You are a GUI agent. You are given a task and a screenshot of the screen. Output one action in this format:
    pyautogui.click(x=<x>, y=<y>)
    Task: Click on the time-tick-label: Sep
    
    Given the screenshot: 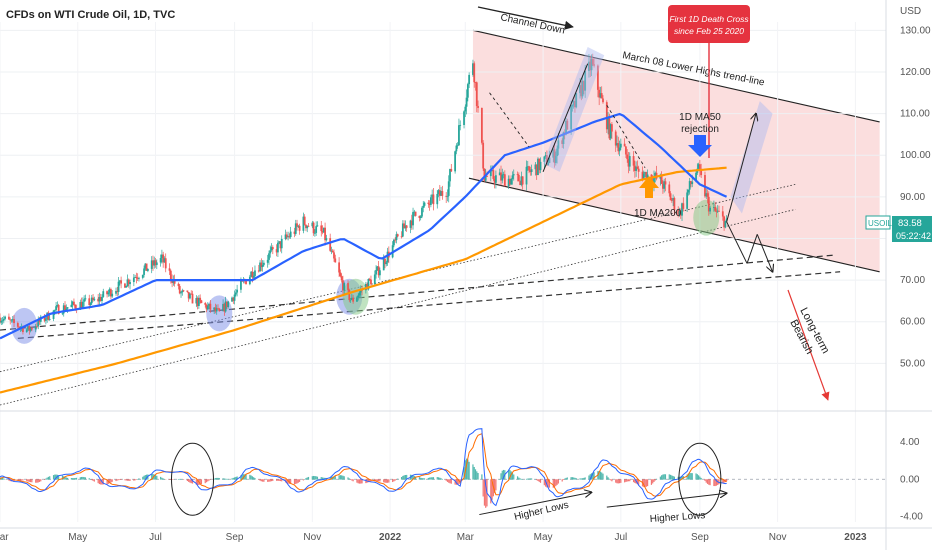 What is the action you would take?
    pyautogui.click(x=700, y=537)
    